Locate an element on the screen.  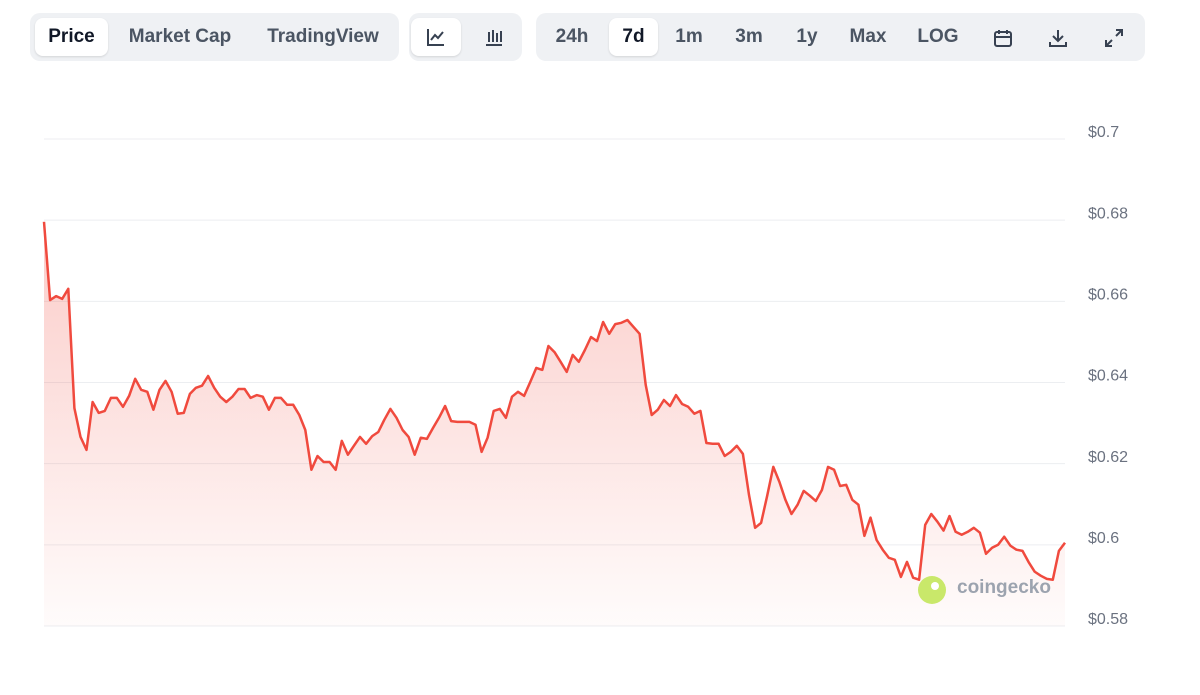
tab: 3m is located at coordinates (749, 36).